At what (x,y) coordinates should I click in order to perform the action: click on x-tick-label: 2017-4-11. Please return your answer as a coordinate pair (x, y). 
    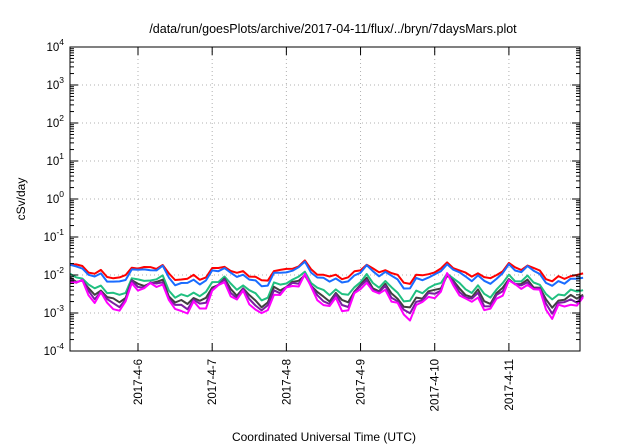
    Looking at the image, I should click on (510, 385).